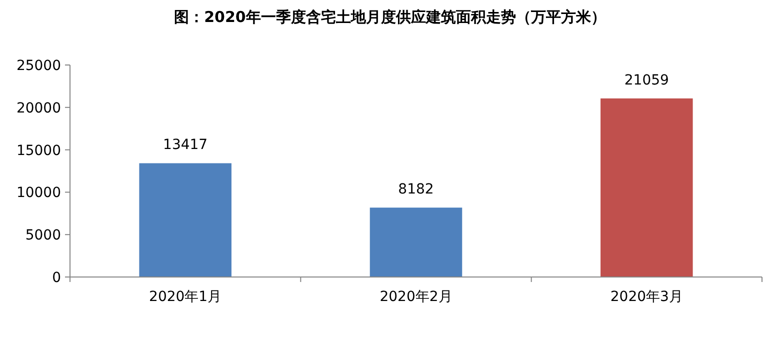 This screenshot has width=780, height=358. What do you see at coordinates (38, 150) in the screenshot?
I see `y-tick-label: 15000` at bounding box center [38, 150].